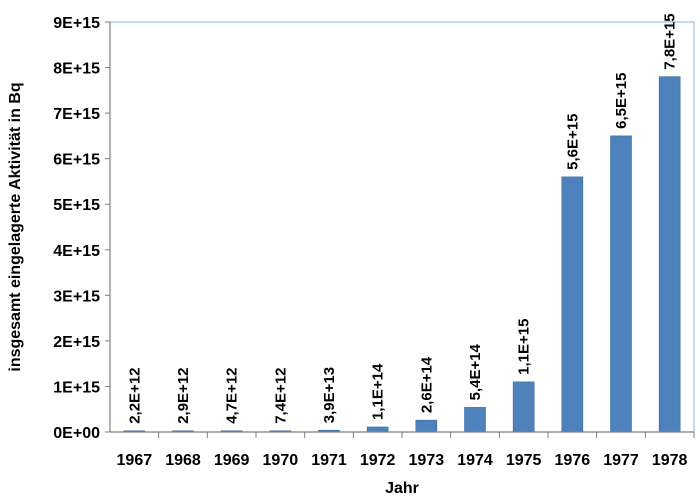  I want to click on x-tick-label: 1977, so click(621, 460).